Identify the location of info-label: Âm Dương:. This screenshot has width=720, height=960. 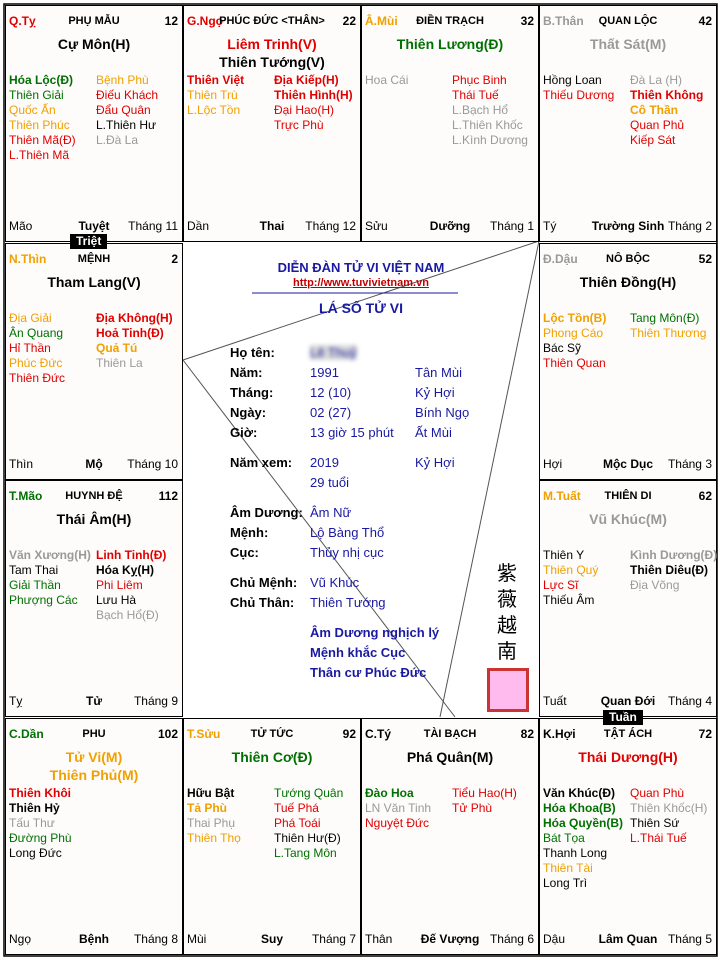
(266, 512).